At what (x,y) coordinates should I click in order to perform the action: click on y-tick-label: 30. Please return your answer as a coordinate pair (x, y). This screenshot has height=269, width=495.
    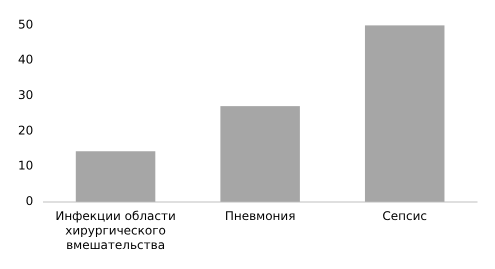
    Looking at the image, I should click on (26, 95).